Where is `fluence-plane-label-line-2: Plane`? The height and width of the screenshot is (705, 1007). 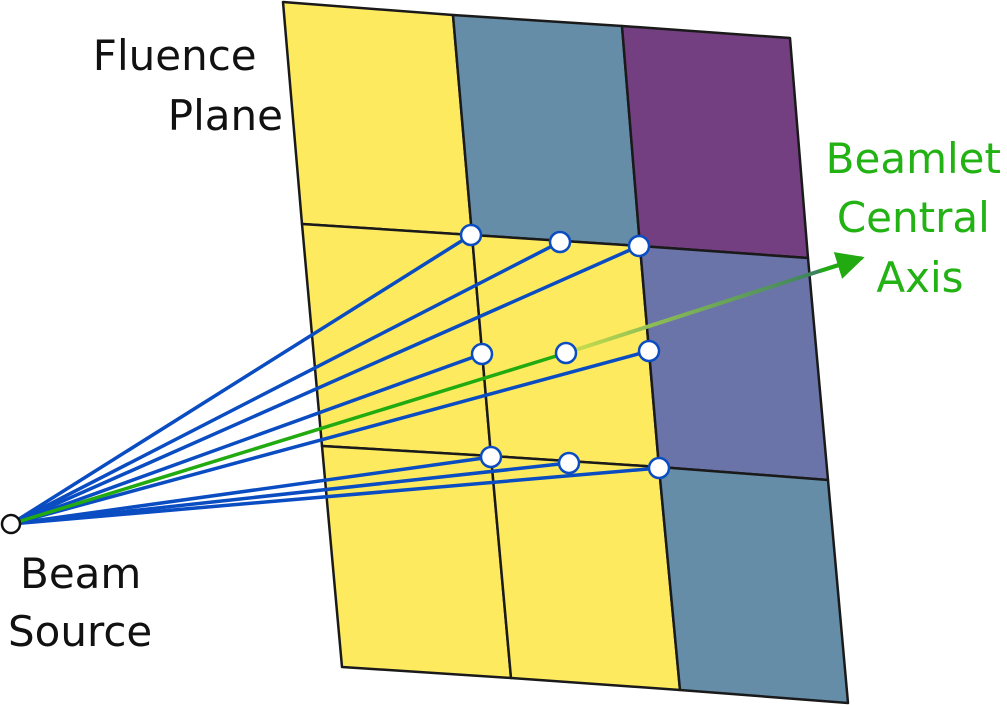 fluence-plane-label-line-2: Plane is located at coordinates (225, 115).